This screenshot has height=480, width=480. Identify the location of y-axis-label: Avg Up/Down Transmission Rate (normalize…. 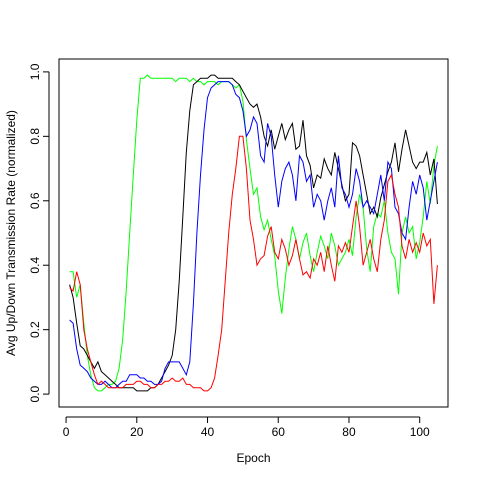
(11, 233).